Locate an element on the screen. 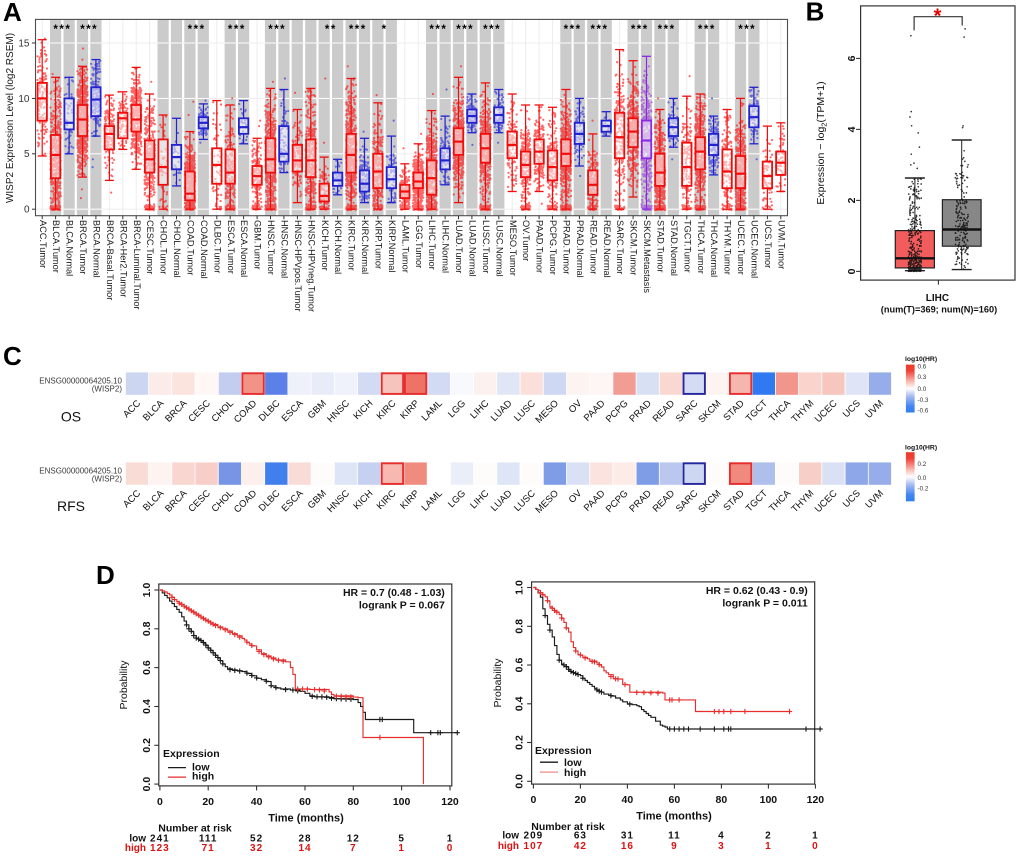 The image size is (1020, 861). svg-text: 9 is located at coordinates (674, 846).